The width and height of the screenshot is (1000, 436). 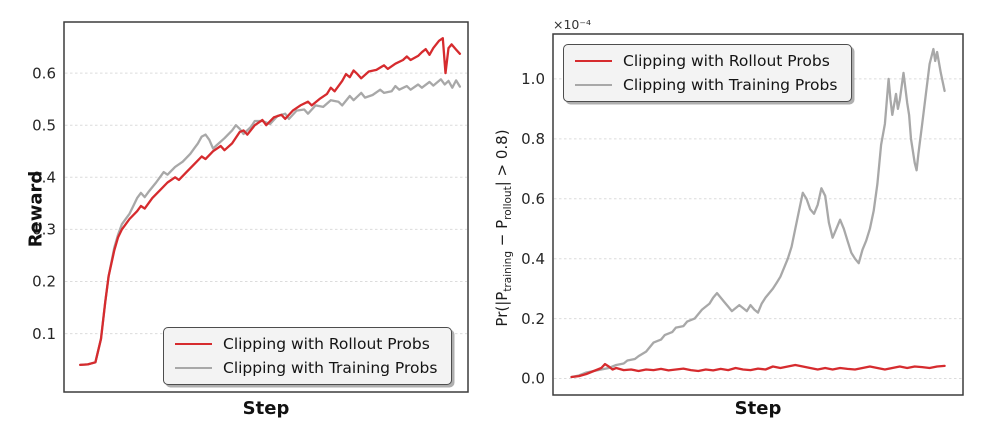 What do you see at coordinates (502, 309) in the screenshot?
I see `ylabel-part: Pr(|P` at bounding box center [502, 309].